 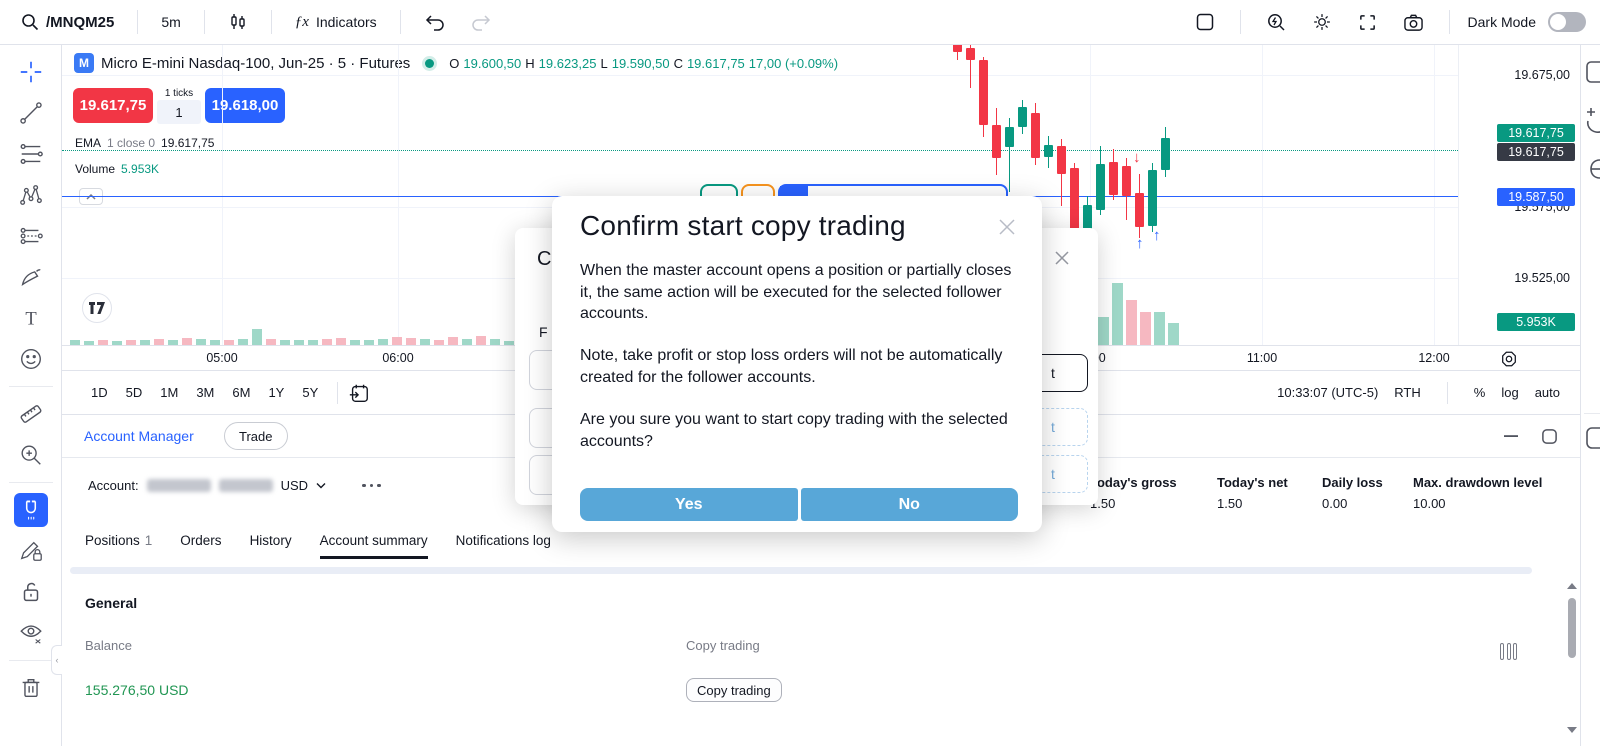 What do you see at coordinates (435, 22) in the screenshot?
I see `undo-button` at bounding box center [435, 22].